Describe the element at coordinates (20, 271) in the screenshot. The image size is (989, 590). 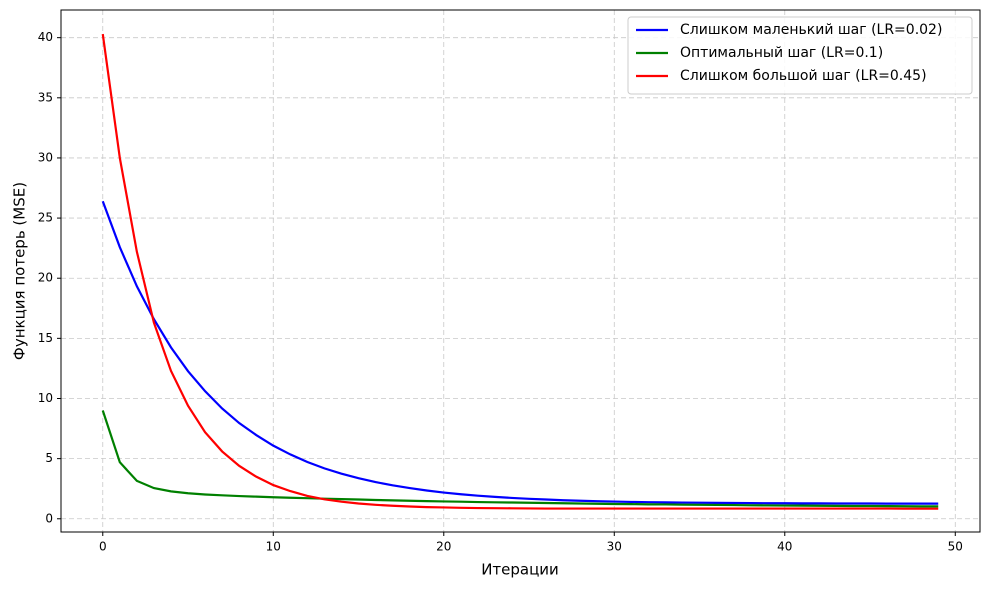
I see `y-axis-label: Функция потерь (MSE)` at that location.